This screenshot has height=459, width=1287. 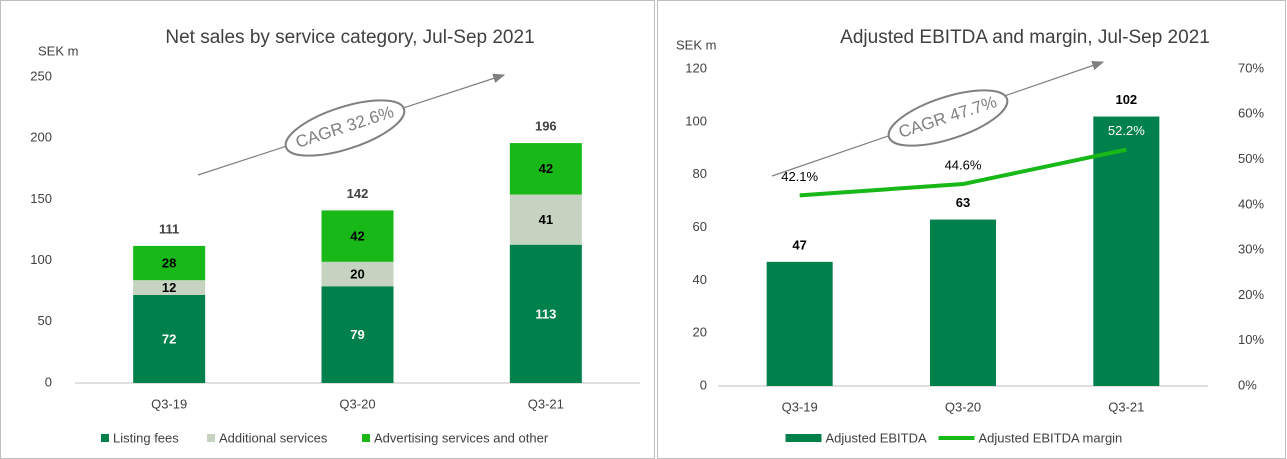 I want to click on segment-label: 113, so click(x=545, y=313).